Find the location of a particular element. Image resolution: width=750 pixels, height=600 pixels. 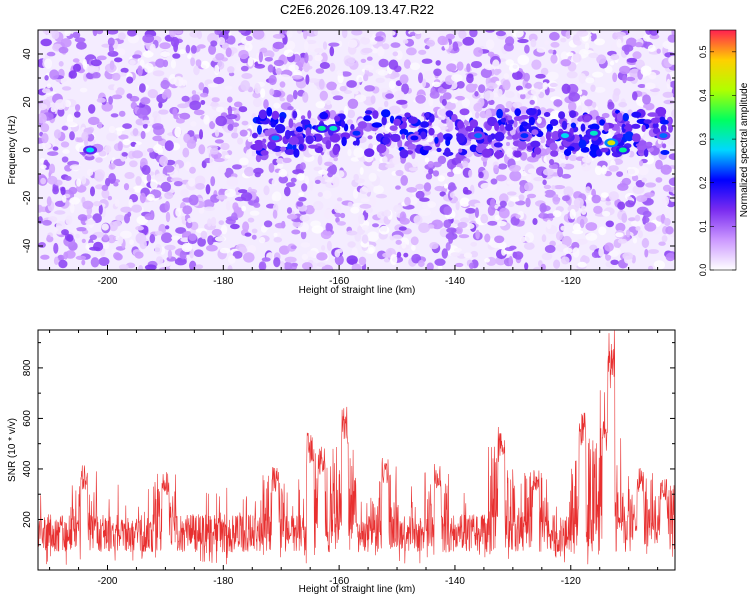

y-tick-label: 800 is located at coordinates (27, 367).